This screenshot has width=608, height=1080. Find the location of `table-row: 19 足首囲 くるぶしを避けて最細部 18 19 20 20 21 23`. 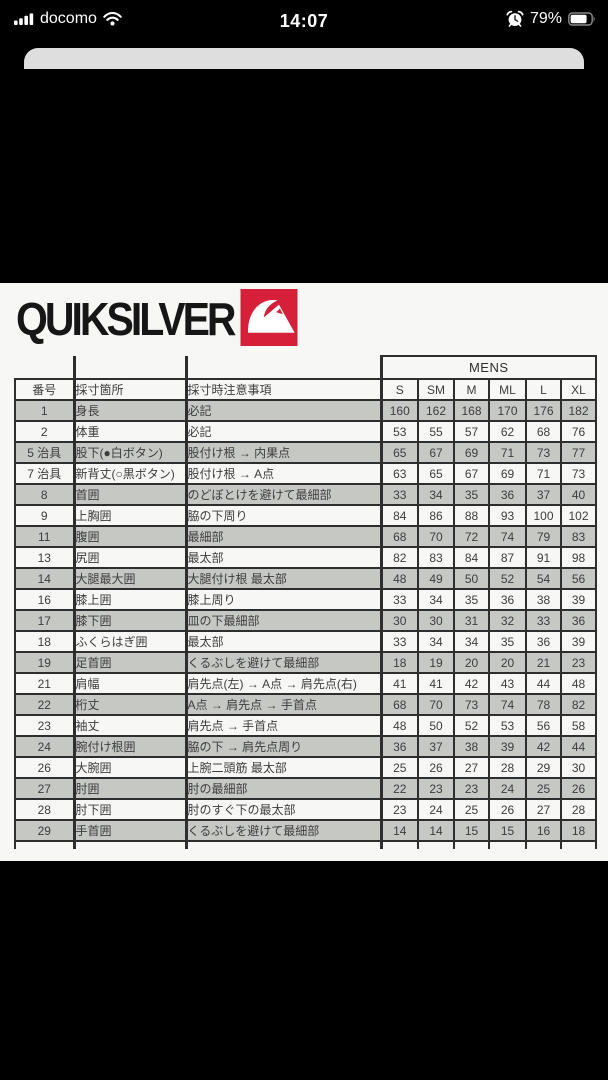

table-row: 19 足首囲 くるぶしを避けて最細部 18 19 20 20 21 23 is located at coordinates (305, 662).